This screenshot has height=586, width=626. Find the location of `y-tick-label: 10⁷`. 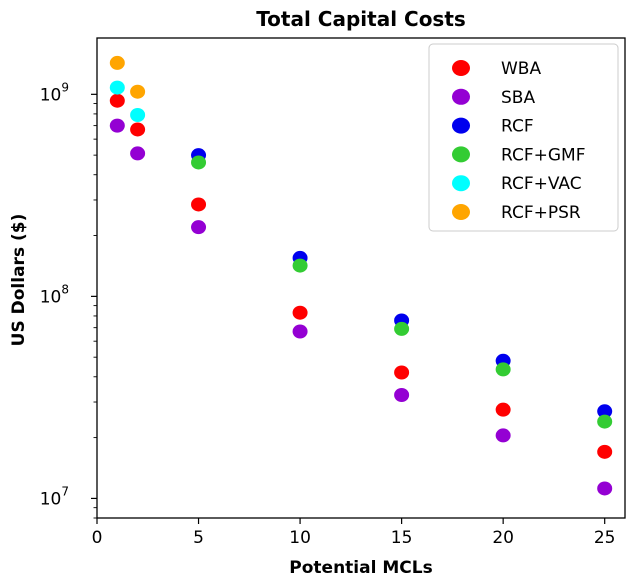

y-tick-label: 10⁷ is located at coordinates (54, 496).